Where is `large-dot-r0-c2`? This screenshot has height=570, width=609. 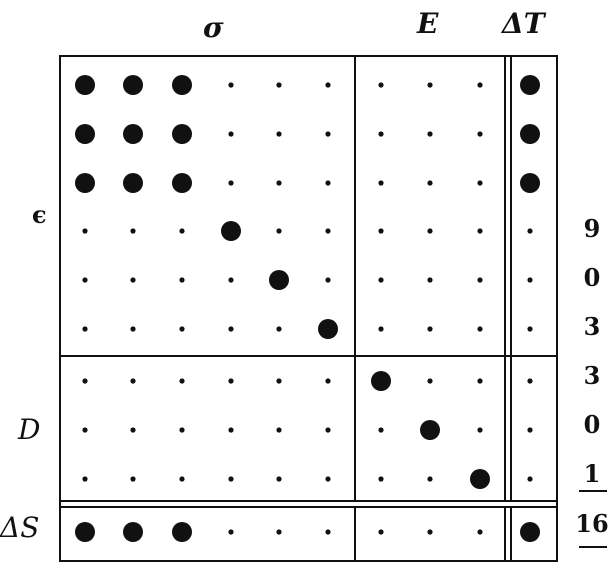 large-dot-r0-c2 is located at coordinates (182, 85).